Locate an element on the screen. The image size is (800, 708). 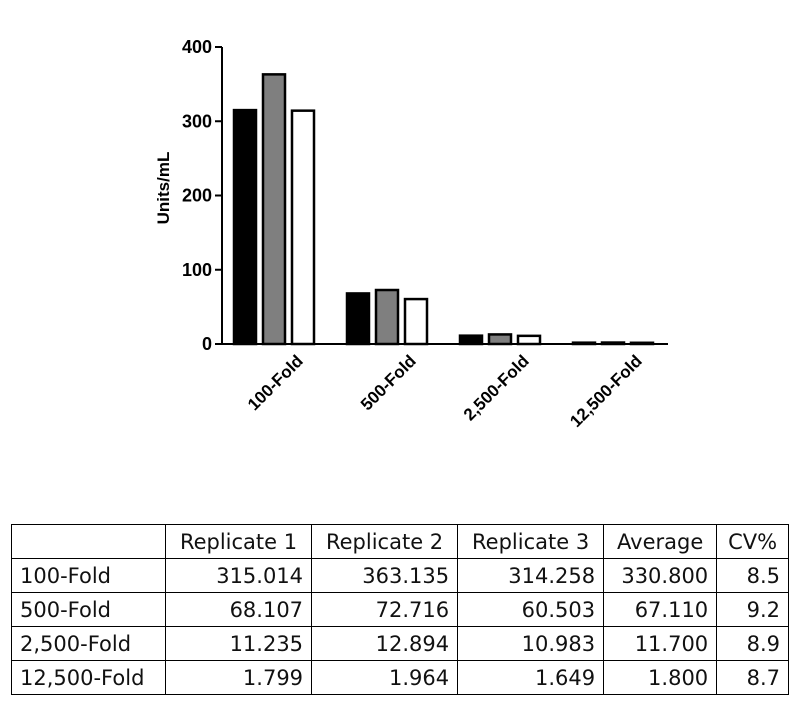
y-tick-label: 300 is located at coordinates (197, 121).